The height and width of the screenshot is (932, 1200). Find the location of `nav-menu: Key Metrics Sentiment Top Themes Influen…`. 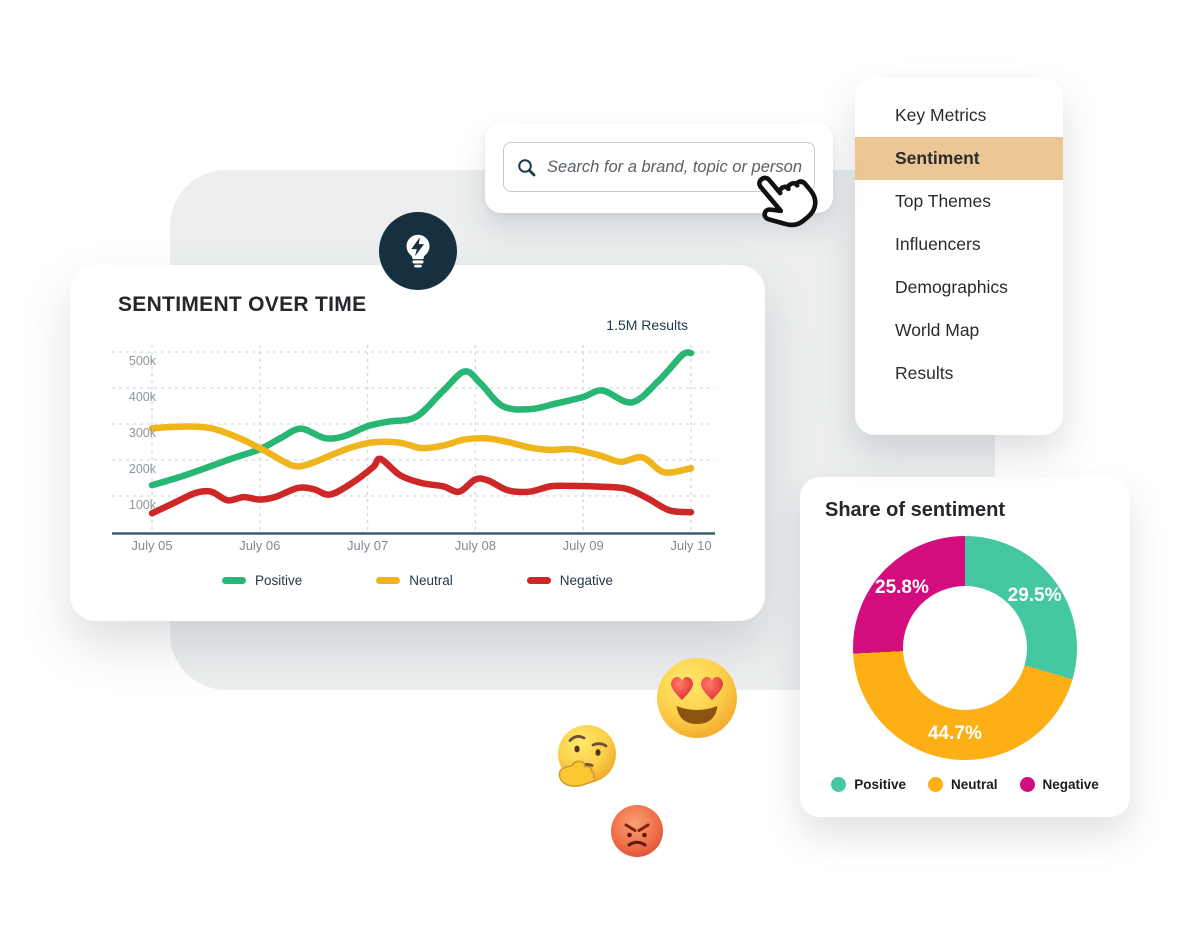

nav-menu: Key Metrics Sentiment Top Themes Influen… is located at coordinates (959, 256).